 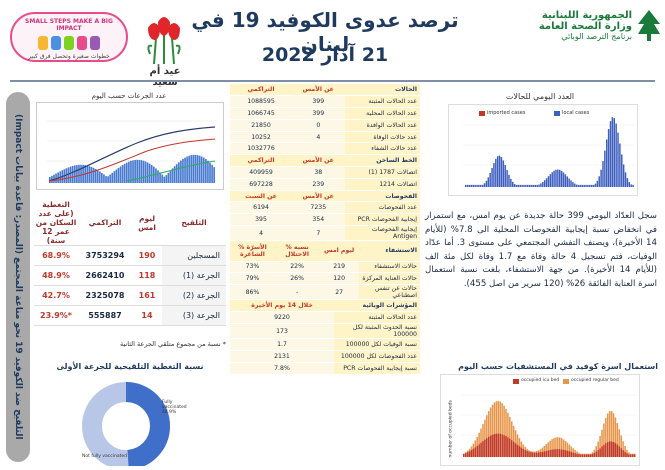 What do you see at coordinates (261, 220) in the screenshot?
I see `cell: 395` at bounding box center [261, 220].